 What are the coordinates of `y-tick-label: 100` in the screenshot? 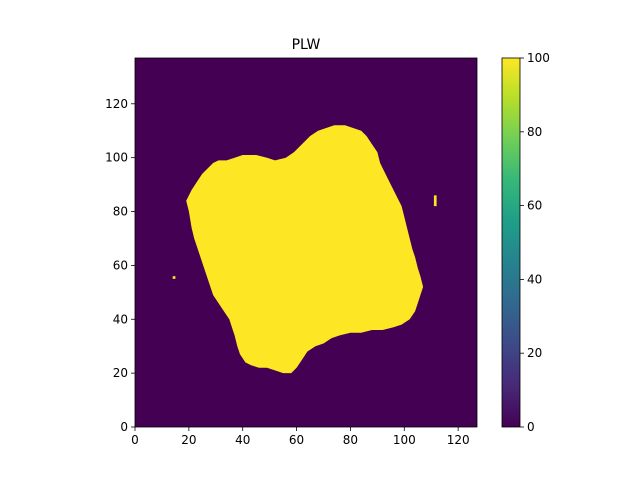 It's located at (116, 158).